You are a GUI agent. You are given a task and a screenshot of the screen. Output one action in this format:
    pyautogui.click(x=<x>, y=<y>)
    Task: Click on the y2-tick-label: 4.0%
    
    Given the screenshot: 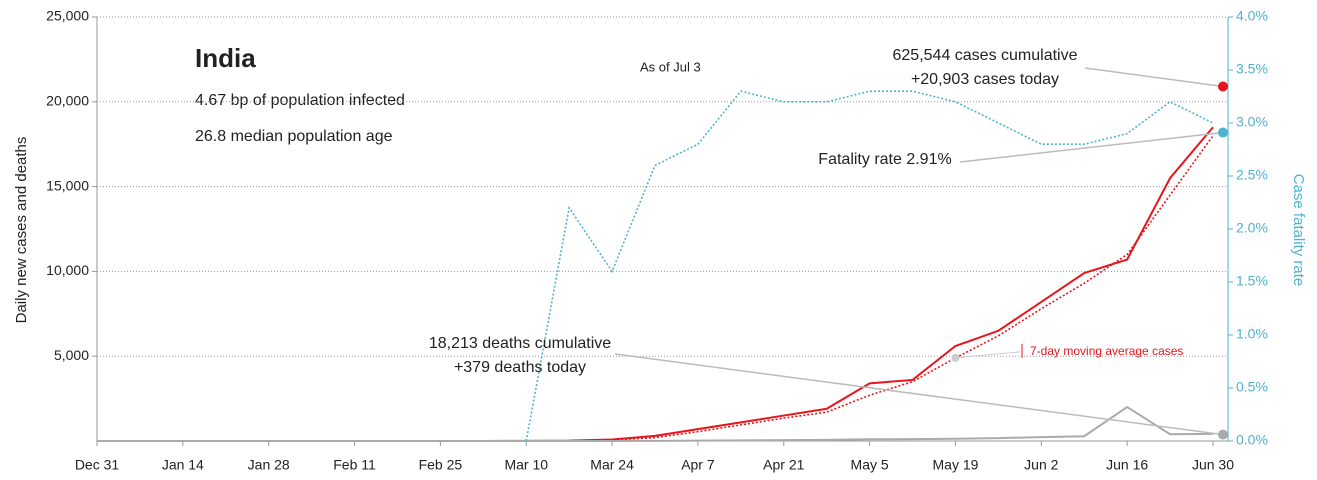 What is the action you would take?
    pyautogui.click(x=1252, y=16)
    